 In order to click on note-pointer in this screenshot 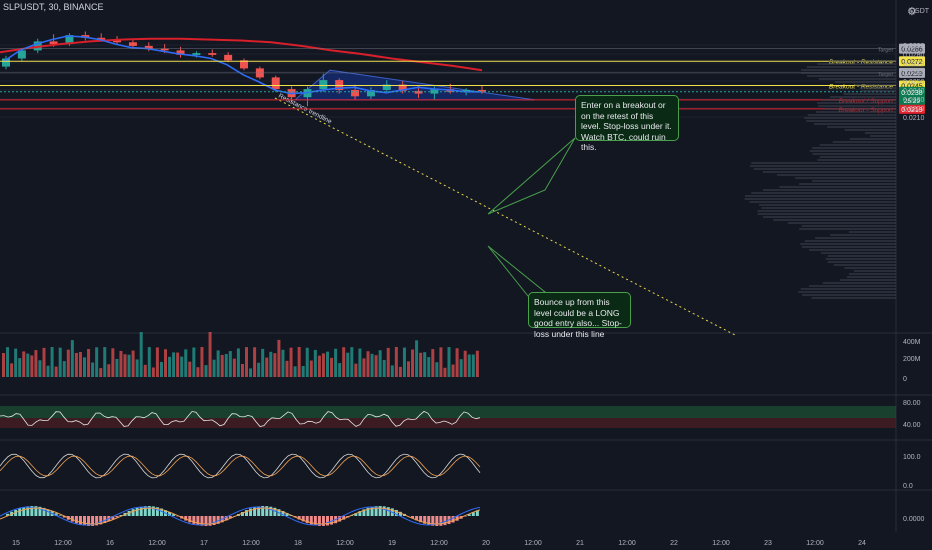, I will do `click(517, 271)`.